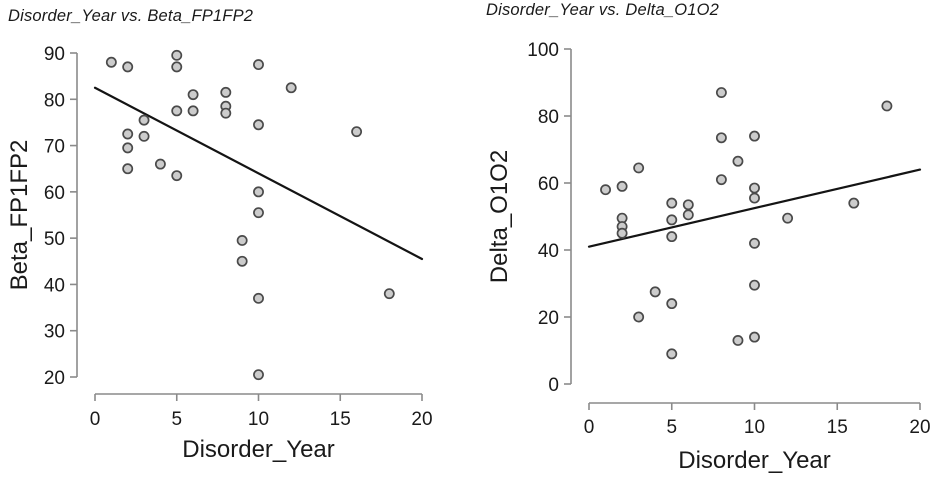  Describe the element at coordinates (54, 332) in the screenshot. I see `y-tick-label: 30` at that location.